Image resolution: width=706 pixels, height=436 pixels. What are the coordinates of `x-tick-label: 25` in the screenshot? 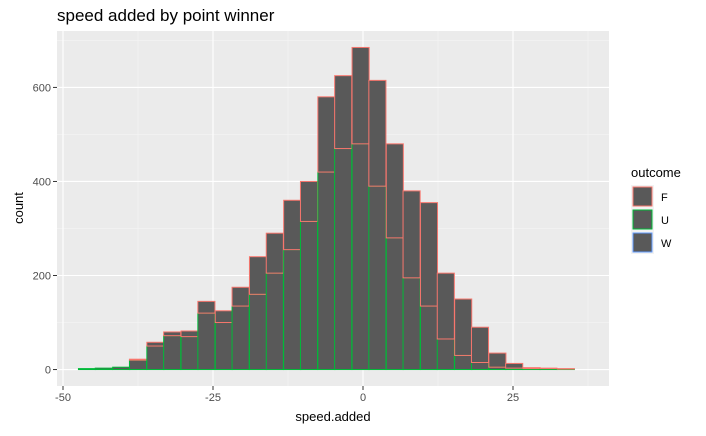 It's located at (513, 398).